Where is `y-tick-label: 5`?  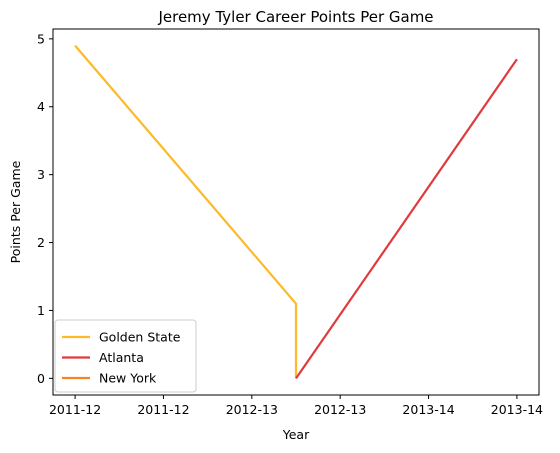
y-tick-label: 5 is located at coordinates (41, 38).